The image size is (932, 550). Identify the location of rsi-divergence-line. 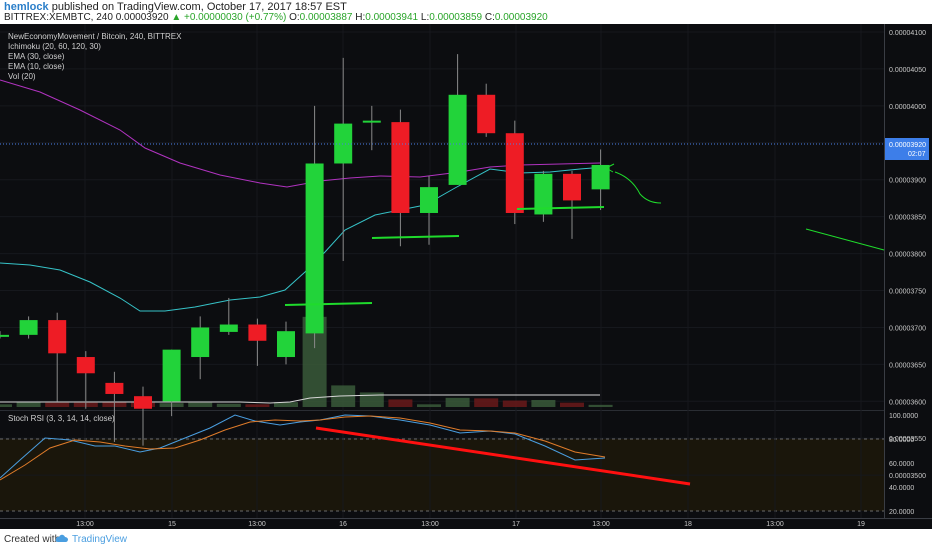
(503, 456).